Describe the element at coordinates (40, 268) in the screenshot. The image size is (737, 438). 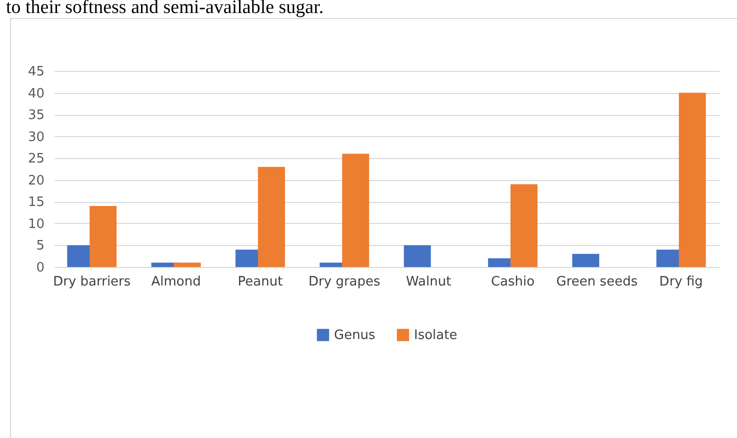
I see `y-tick-label: 0` at that location.